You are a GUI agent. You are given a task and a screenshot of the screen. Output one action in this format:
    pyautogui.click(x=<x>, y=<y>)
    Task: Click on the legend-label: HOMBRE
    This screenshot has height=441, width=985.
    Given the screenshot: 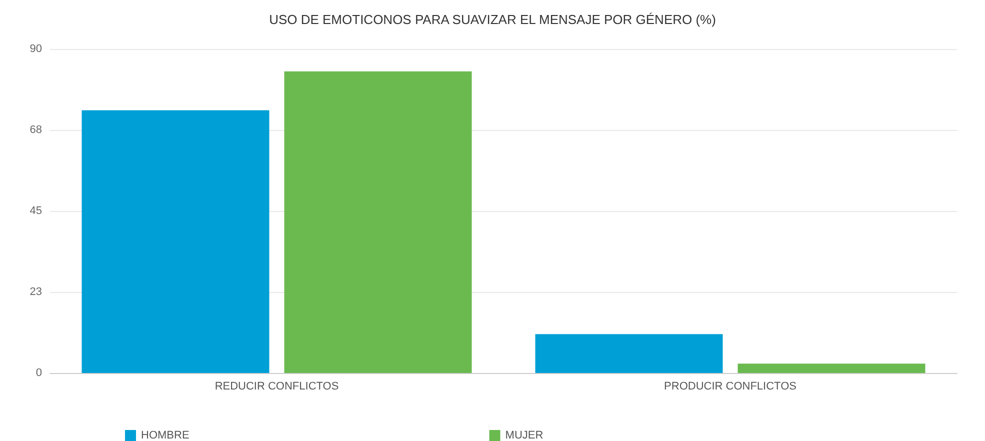 What is the action you would take?
    pyautogui.click(x=165, y=435)
    